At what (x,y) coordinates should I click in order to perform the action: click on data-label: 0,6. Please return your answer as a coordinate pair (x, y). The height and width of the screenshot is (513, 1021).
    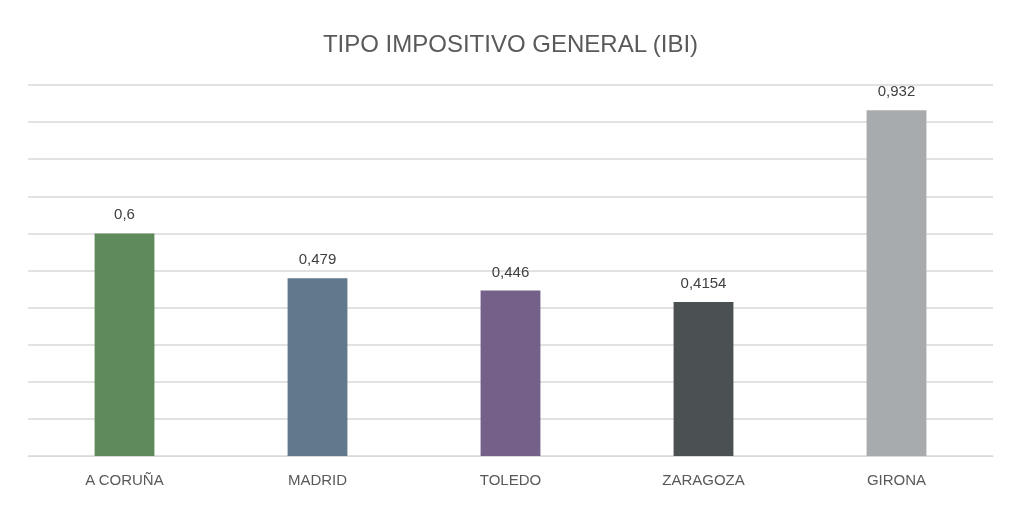
    Looking at the image, I should click on (124, 214).